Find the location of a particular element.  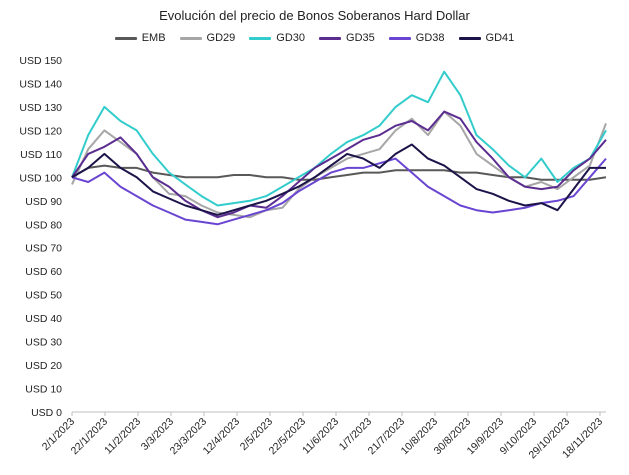

legend-label: GD41 is located at coordinates (500, 38).